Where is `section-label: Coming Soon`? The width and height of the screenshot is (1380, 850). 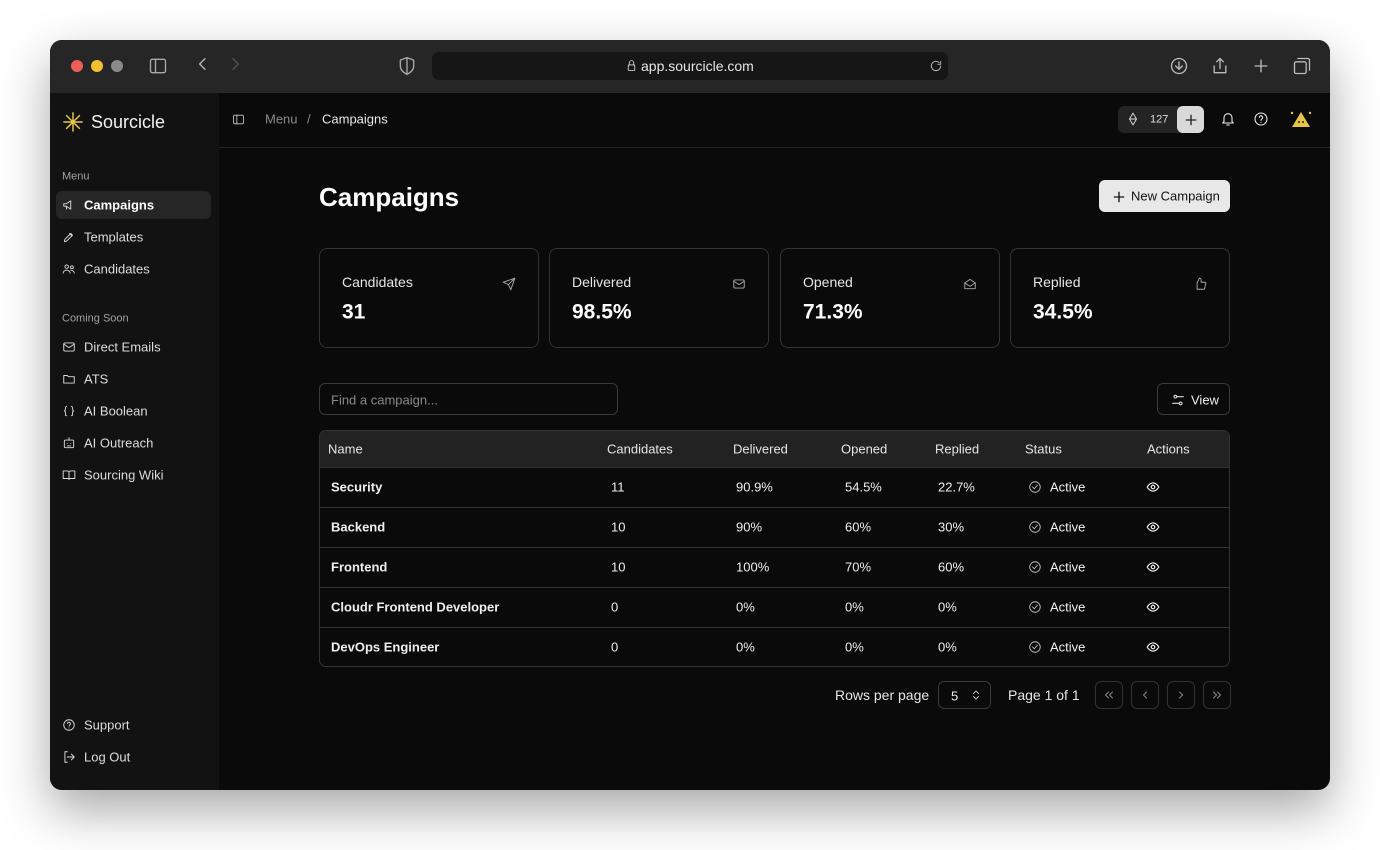 section-label: Coming Soon is located at coordinates (95, 318).